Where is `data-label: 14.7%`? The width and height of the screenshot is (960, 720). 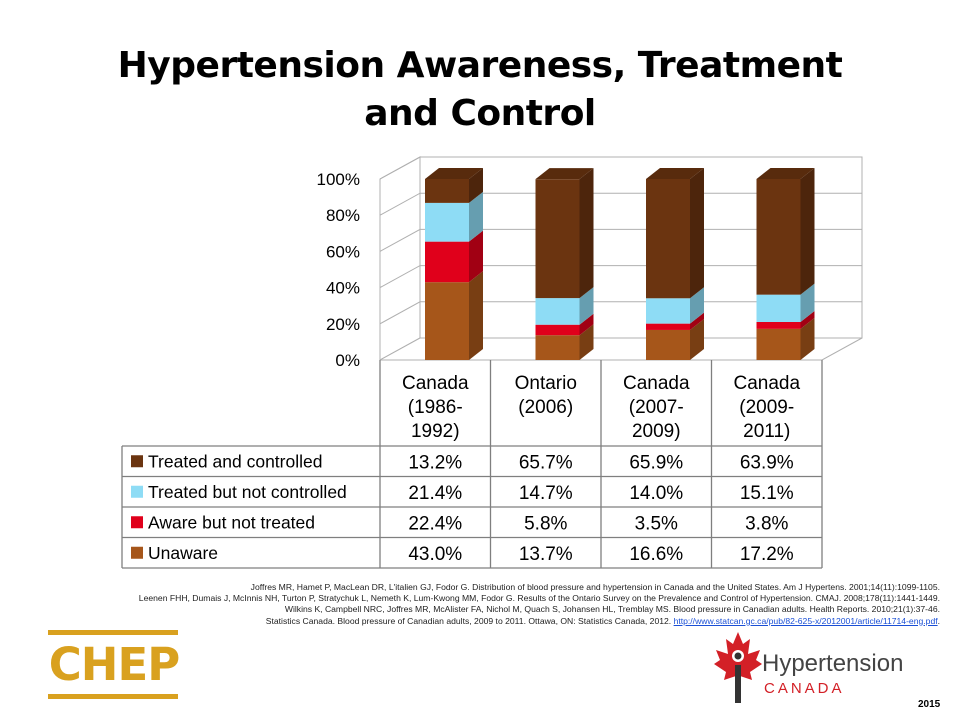 data-label: 14.7% is located at coordinates (546, 493).